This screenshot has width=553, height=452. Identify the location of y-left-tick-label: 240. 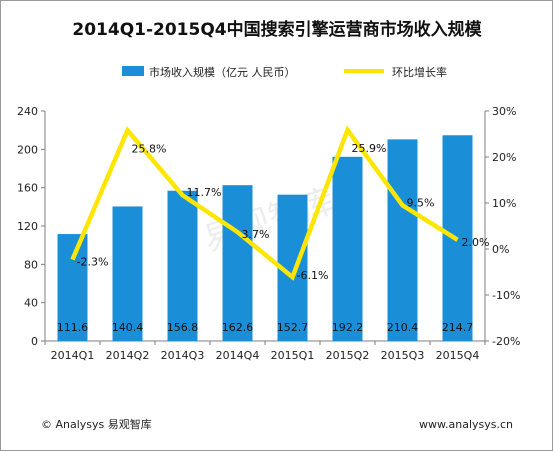
(27, 111).